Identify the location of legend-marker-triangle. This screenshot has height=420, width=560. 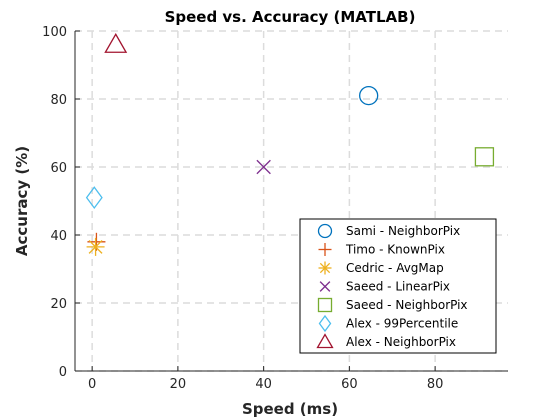
(325, 341).